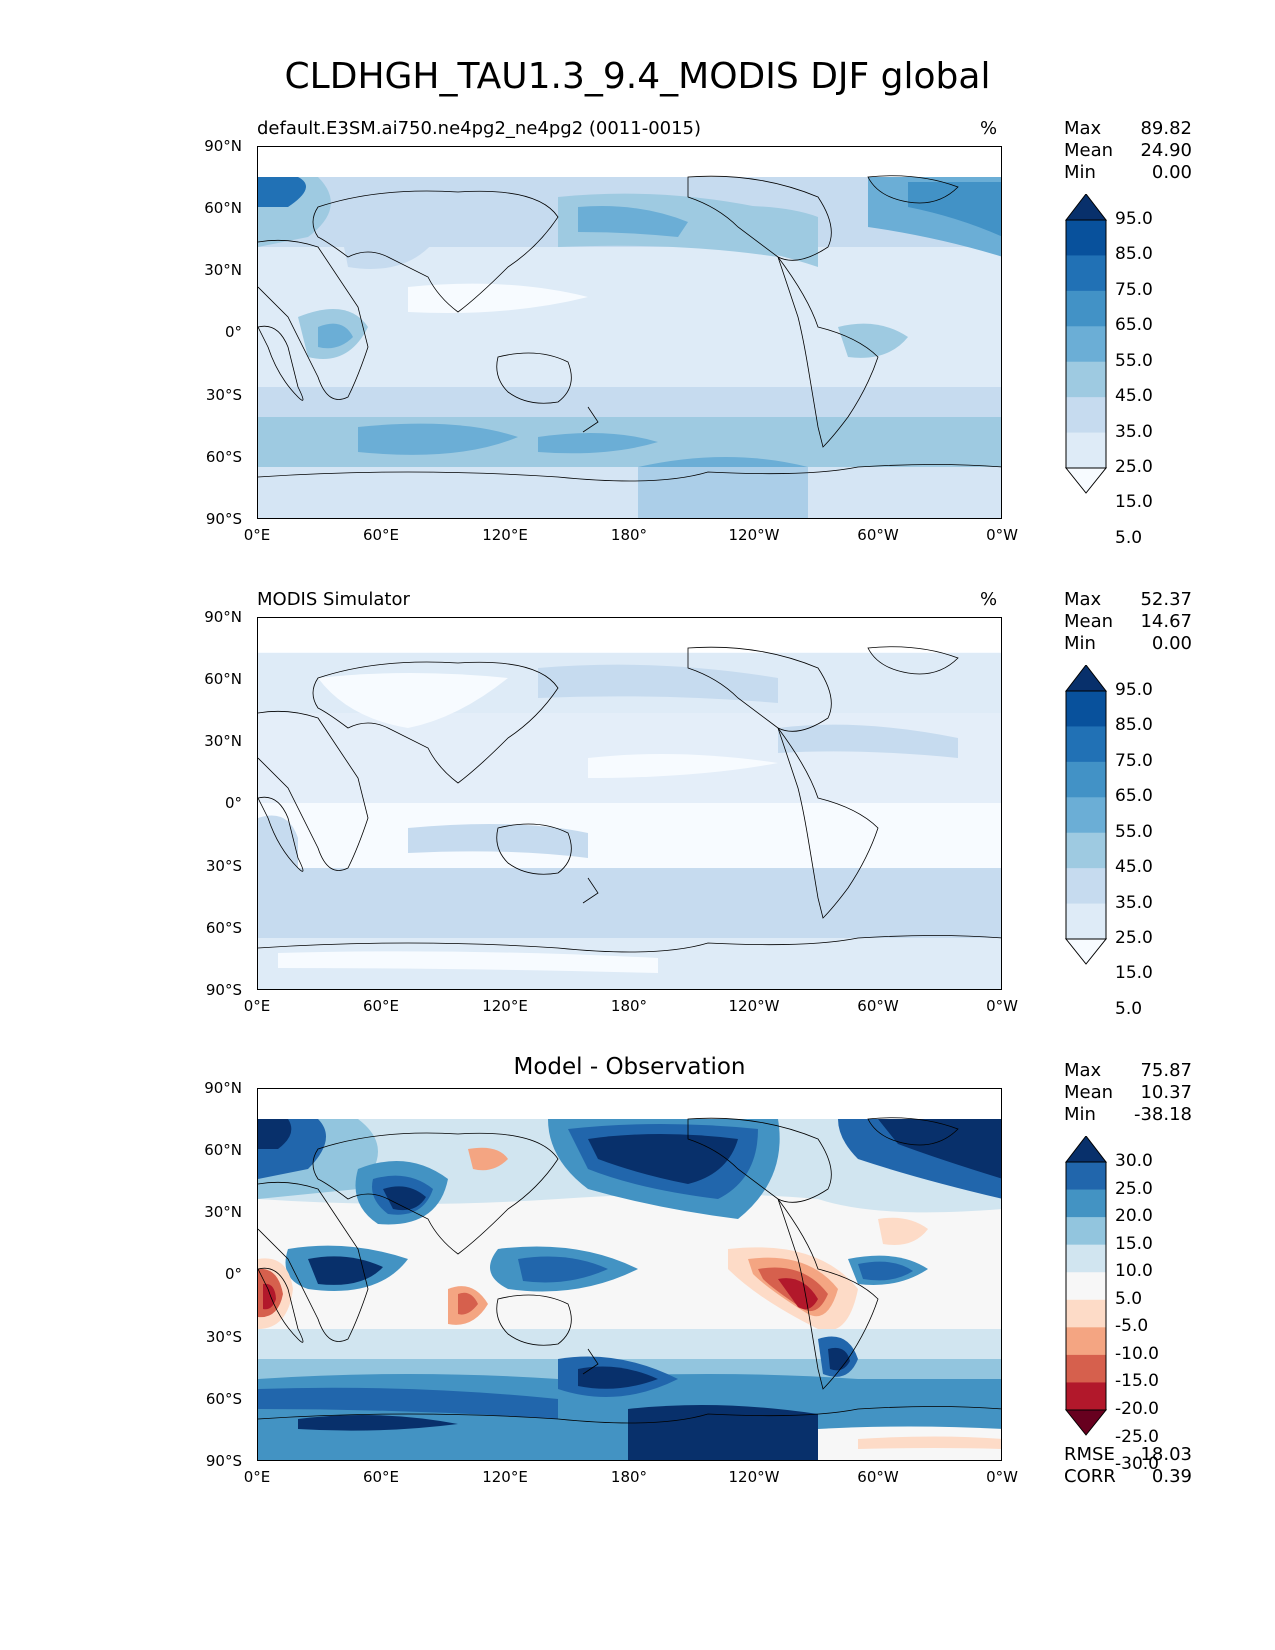  I want to click on contour-map-diff, so click(629, 1274).